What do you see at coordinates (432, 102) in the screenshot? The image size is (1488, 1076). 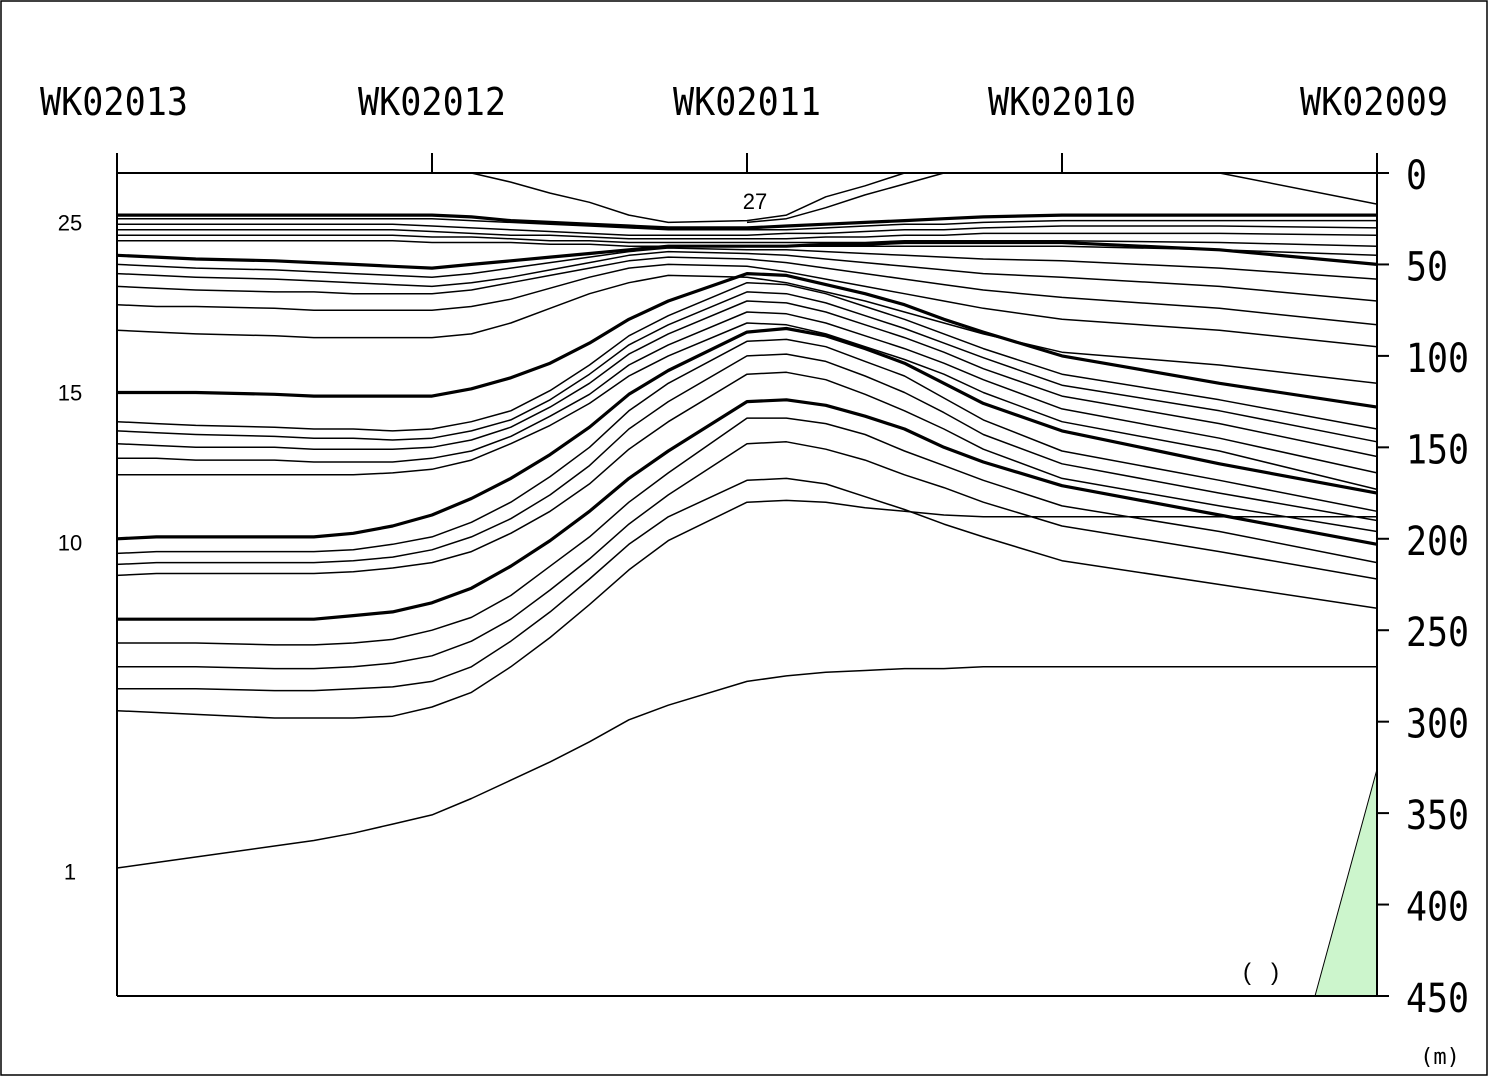 I see `station-label: WK02012` at bounding box center [432, 102].